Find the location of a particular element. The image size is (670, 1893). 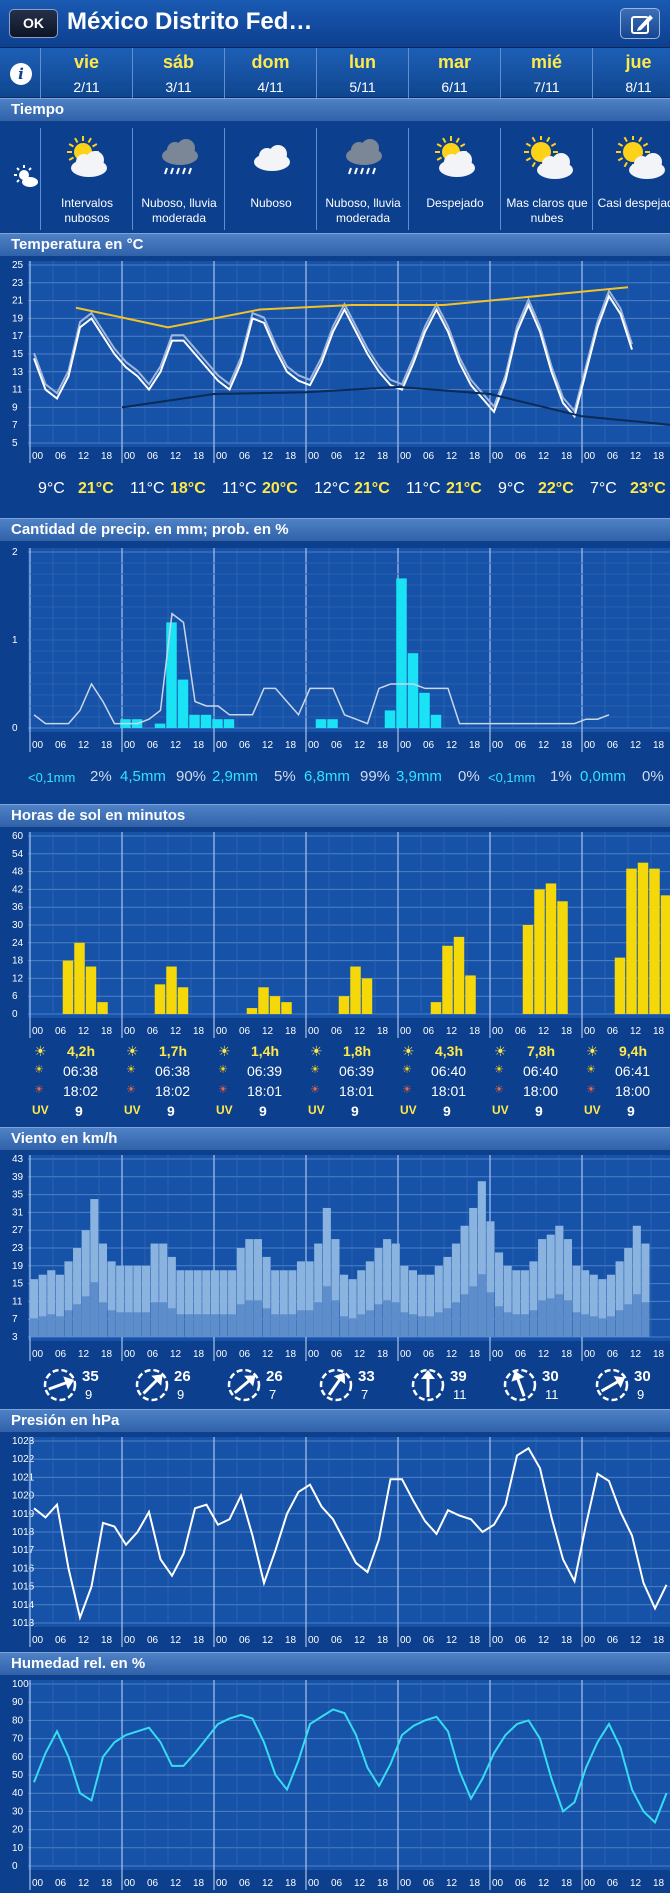

y-tick-label: 6 is located at coordinates (15, 996).